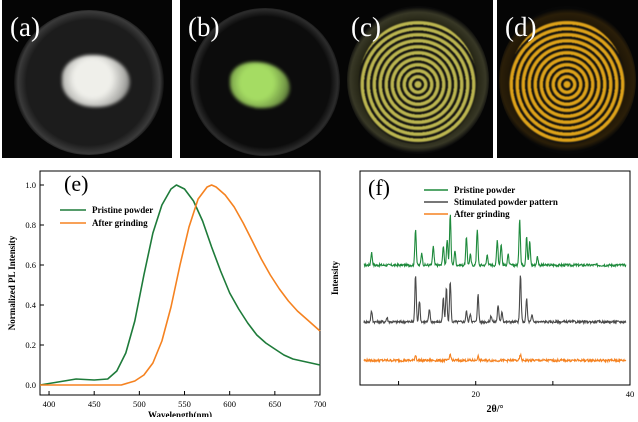  Describe the element at coordinates (30, 265) in the screenshot. I see `y-tick-label: 0.6` at that location.